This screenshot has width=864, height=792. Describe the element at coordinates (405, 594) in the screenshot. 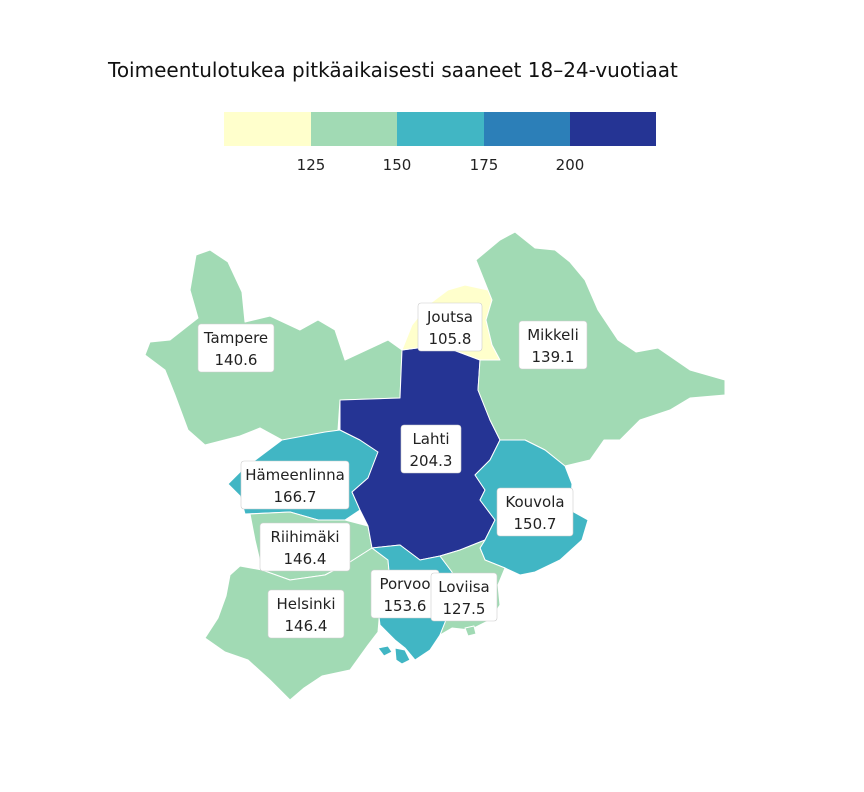

I see `region-label: Porvoo 153.6` at that location.